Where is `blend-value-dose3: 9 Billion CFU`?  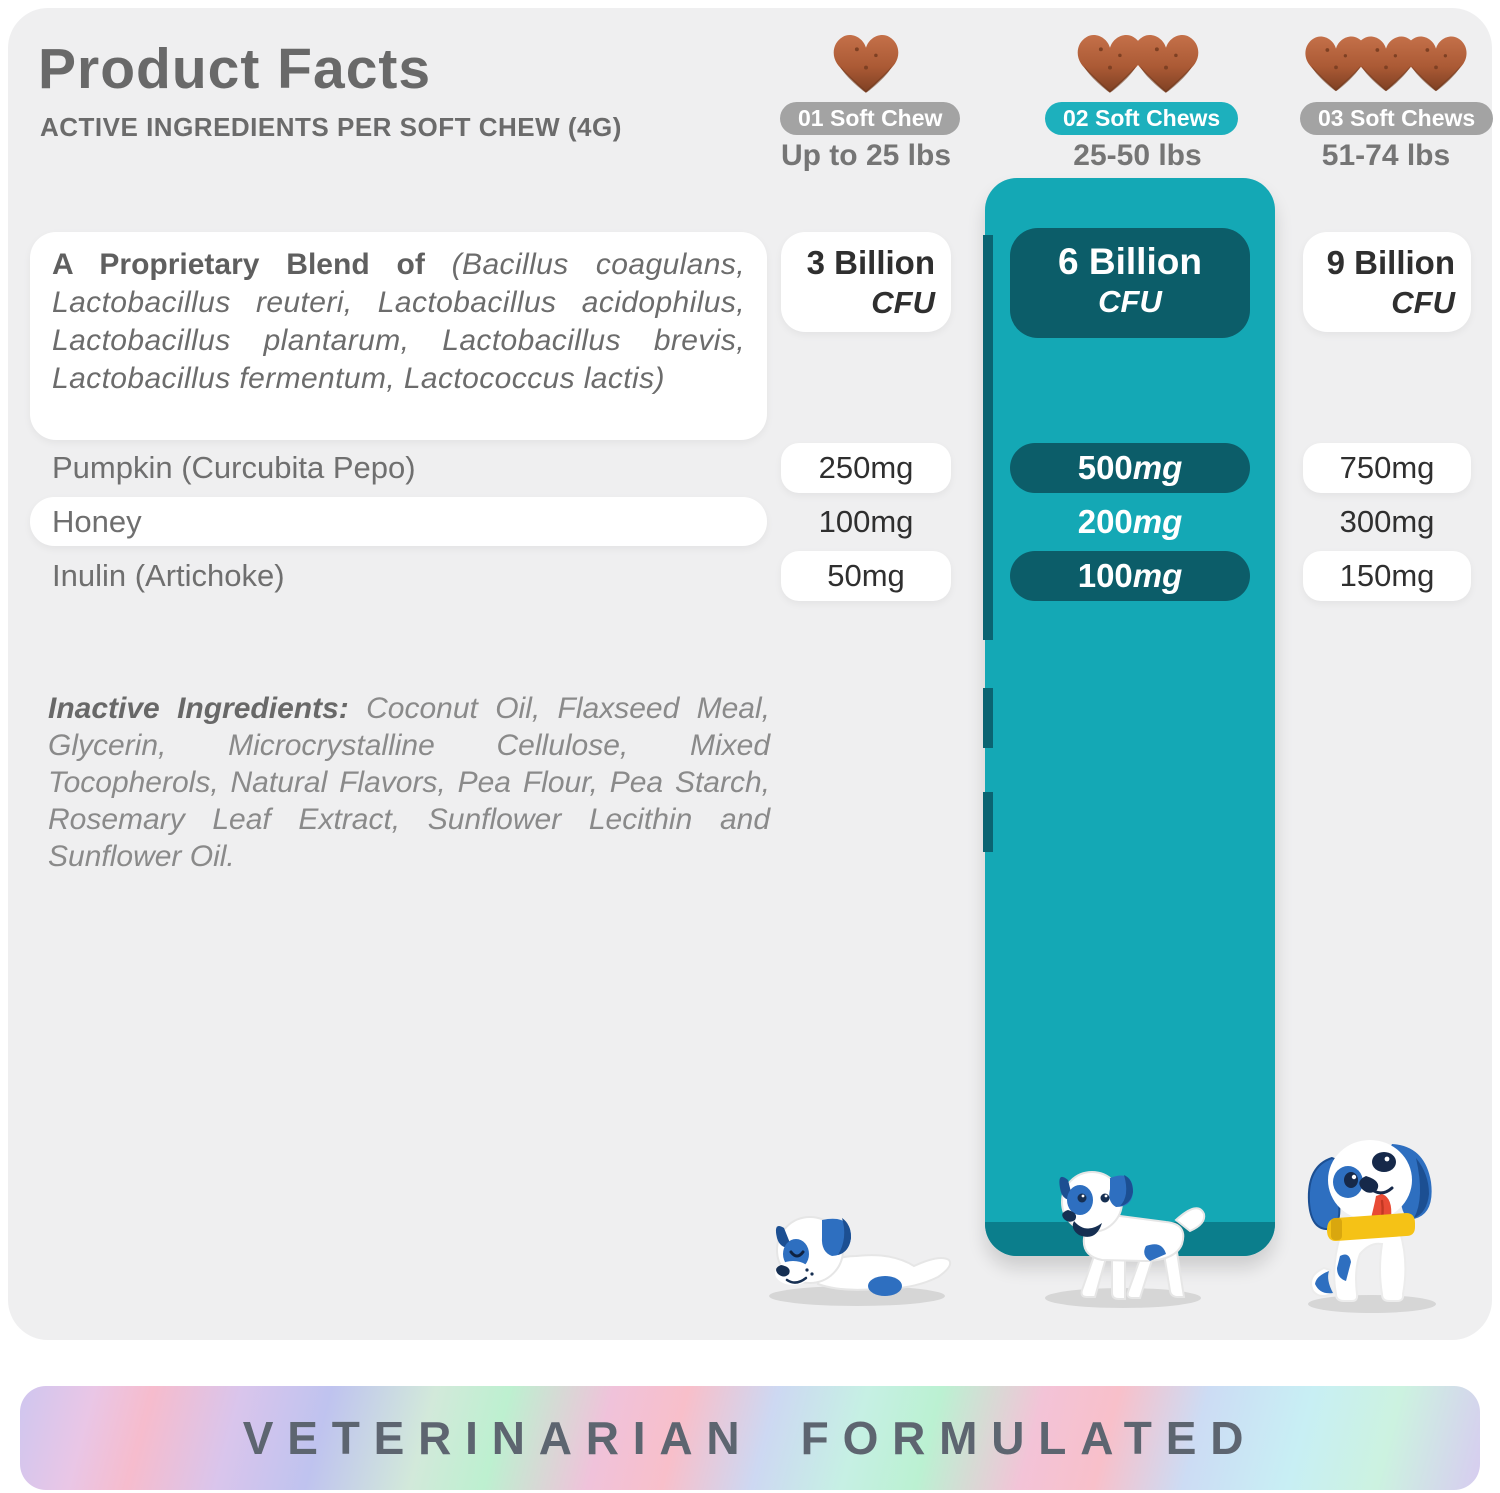
blend-value-dose3: 9 Billion CFU is located at coordinates (1387, 282).